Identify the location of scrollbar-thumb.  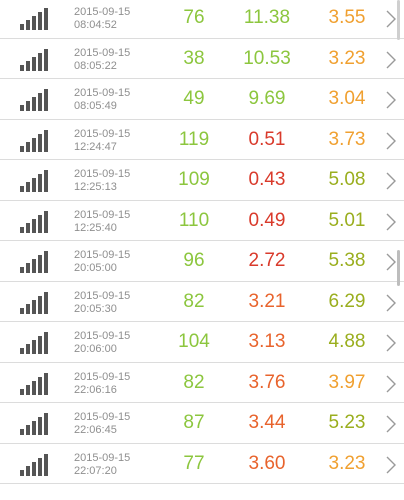
(398, 268).